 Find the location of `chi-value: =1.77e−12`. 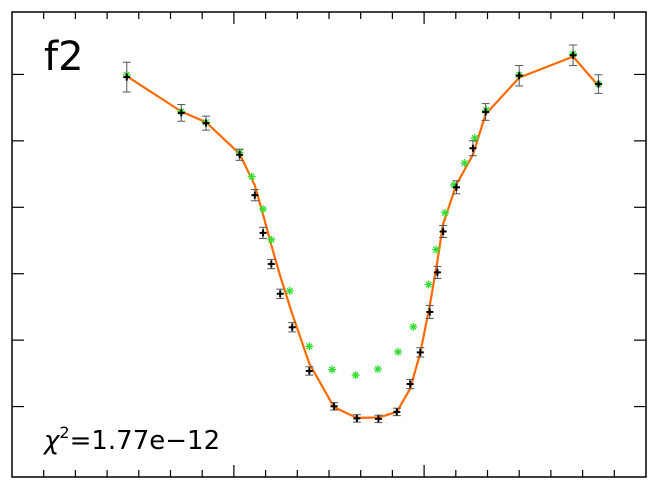

chi-value: =1.77e−12 is located at coordinates (145, 441).